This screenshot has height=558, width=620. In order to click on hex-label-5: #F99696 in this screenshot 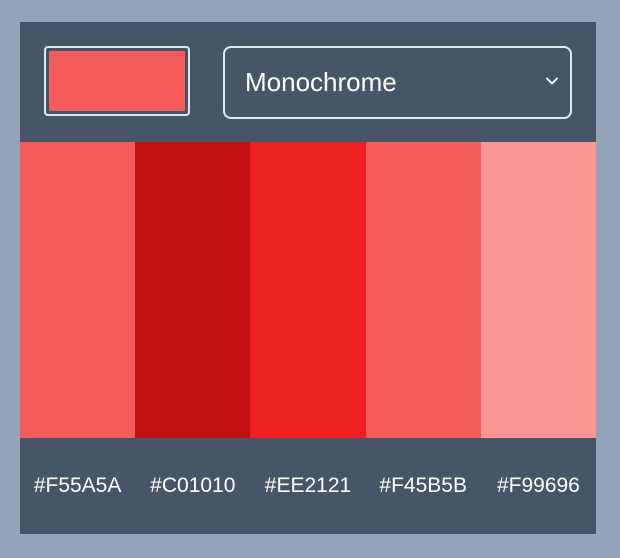, I will do `click(538, 485)`.